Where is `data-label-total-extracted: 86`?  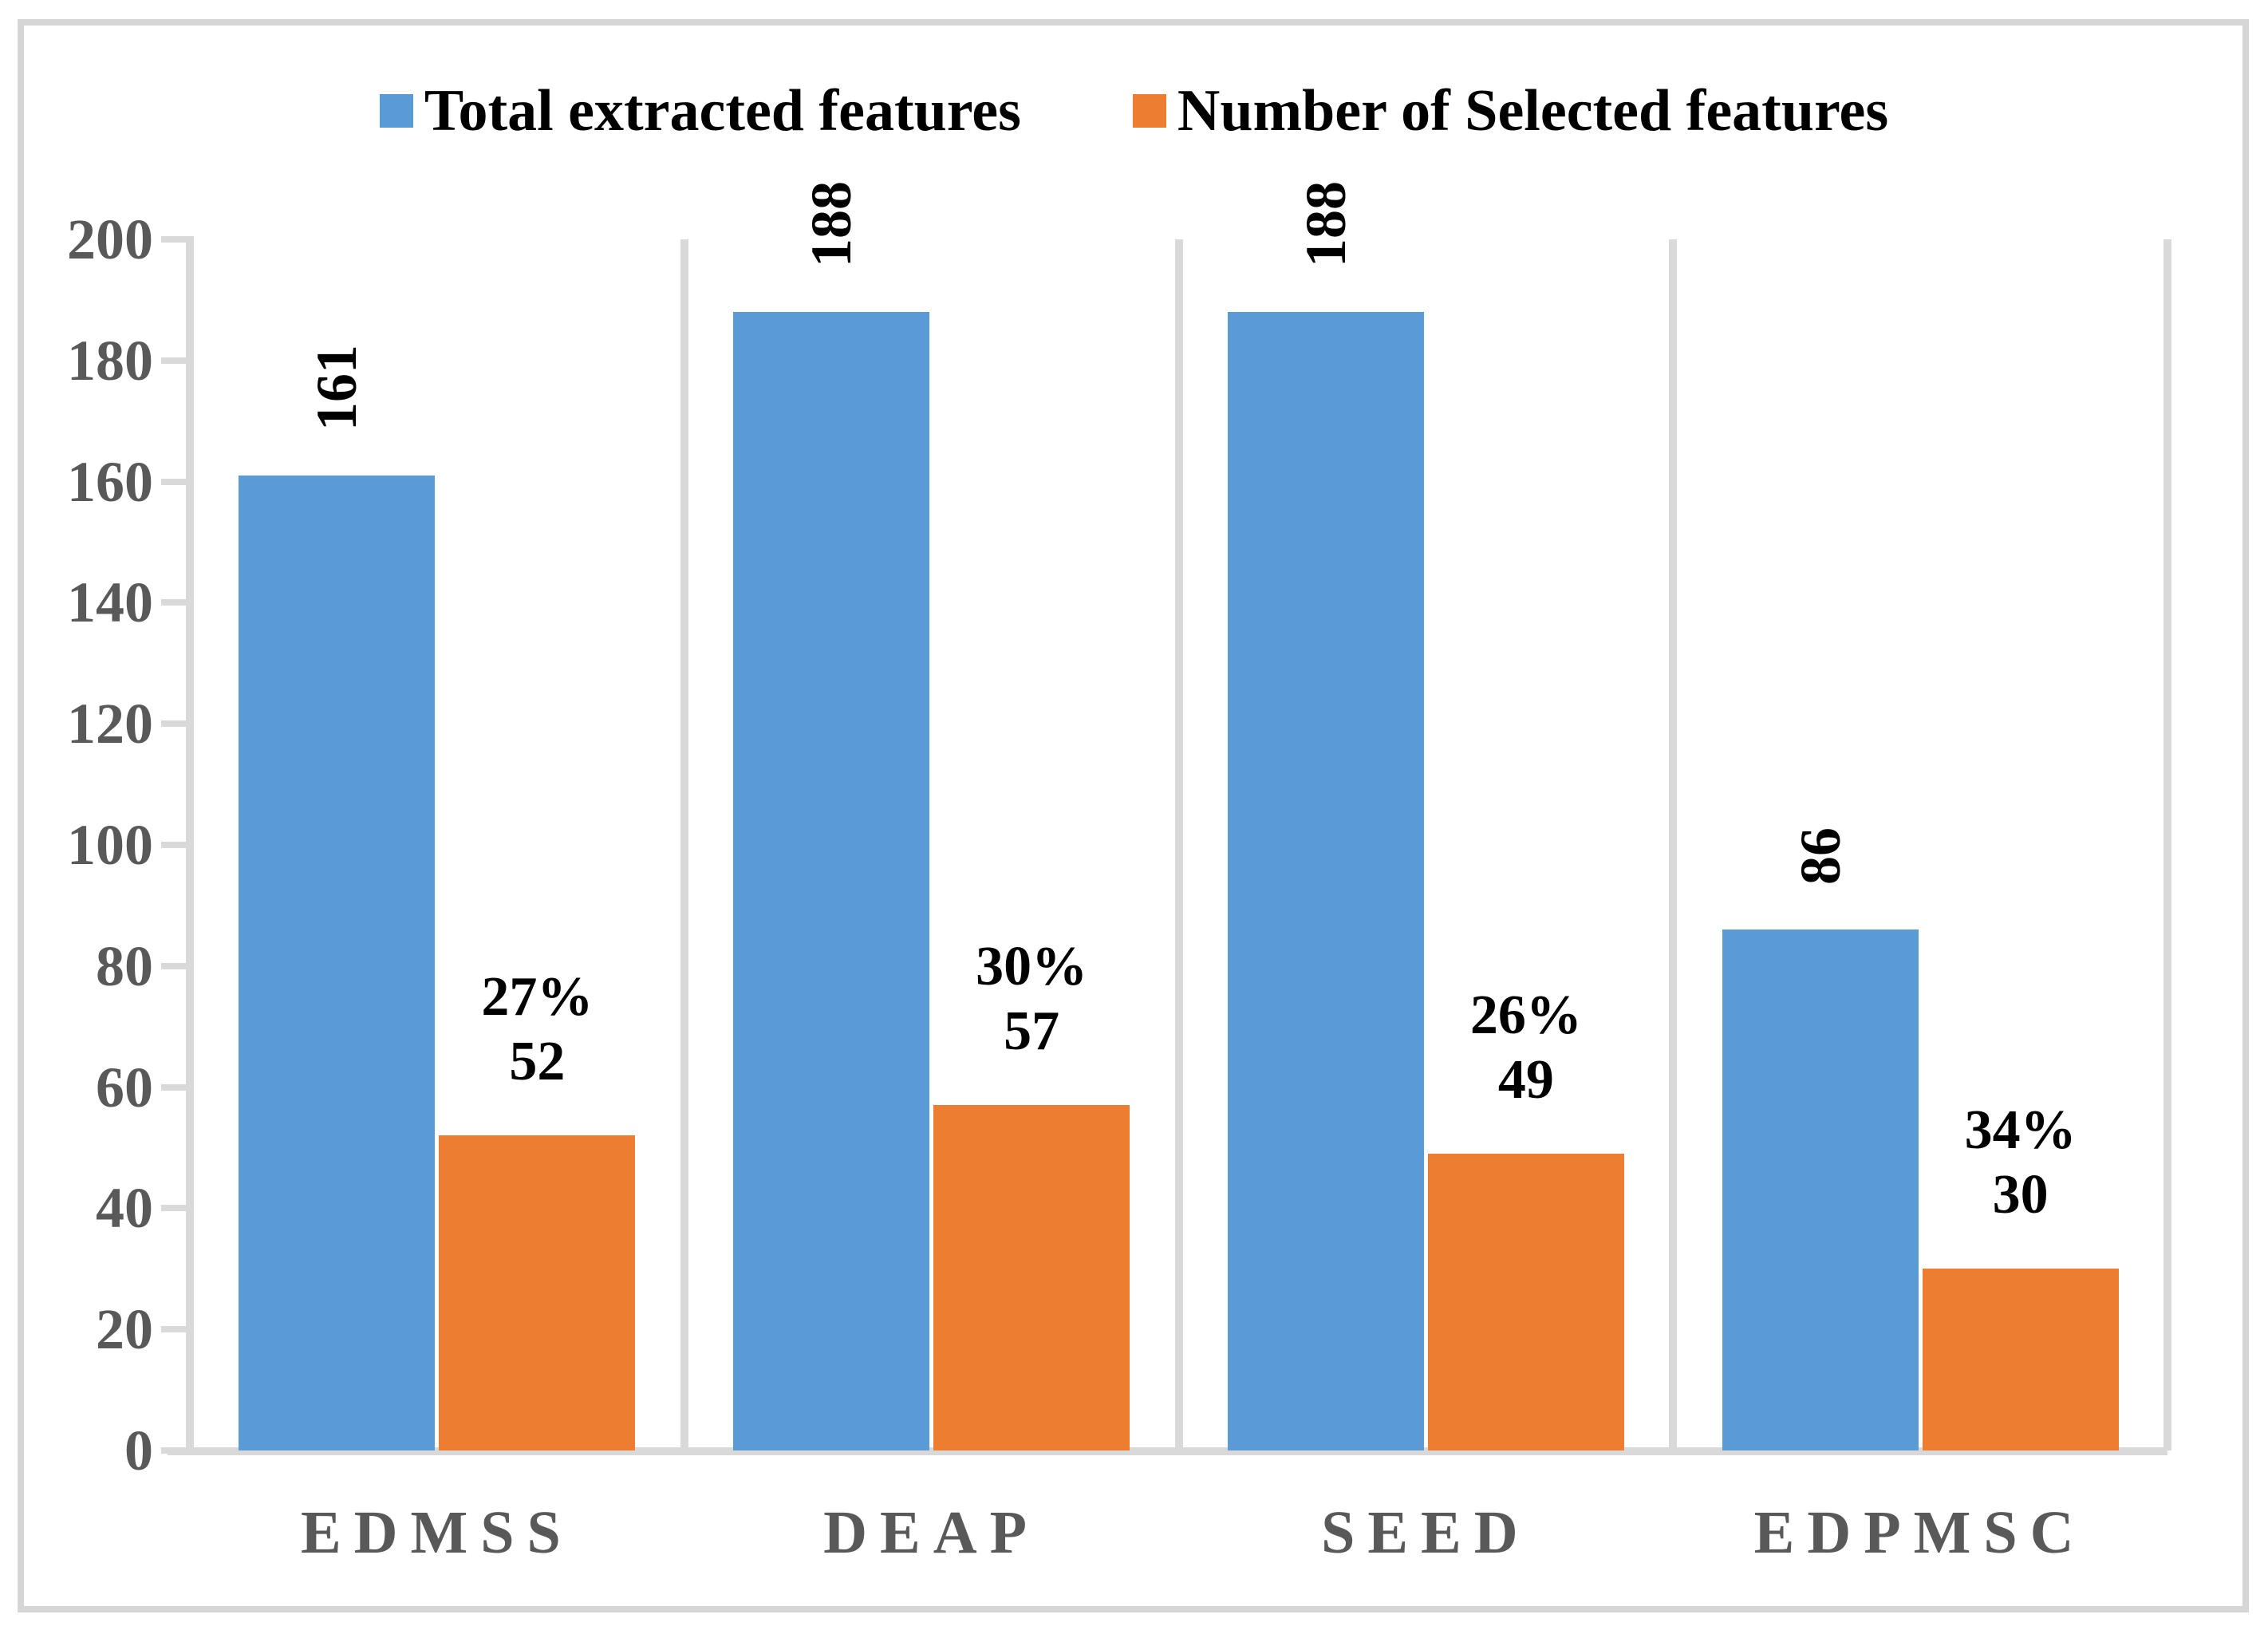 data-label-total-extracted: 86 is located at coordinates (1820, 857).